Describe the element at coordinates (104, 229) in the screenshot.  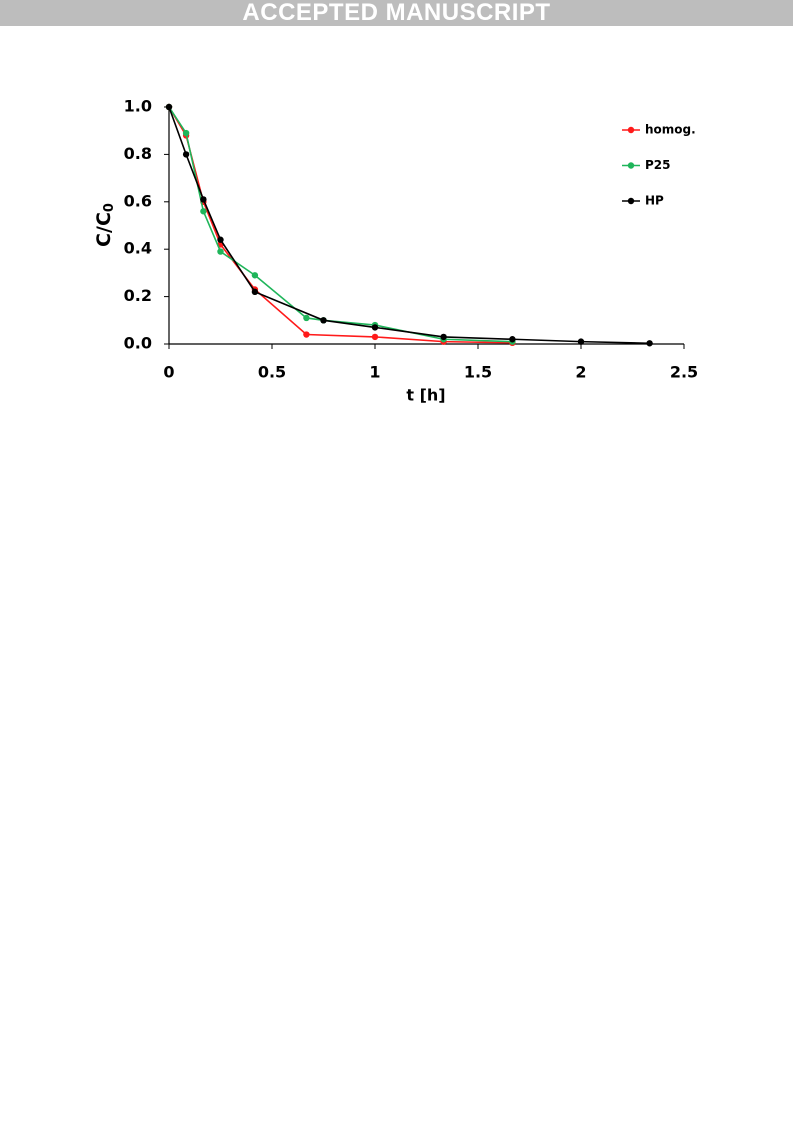
I see `y-label-main: C/C` at that location.